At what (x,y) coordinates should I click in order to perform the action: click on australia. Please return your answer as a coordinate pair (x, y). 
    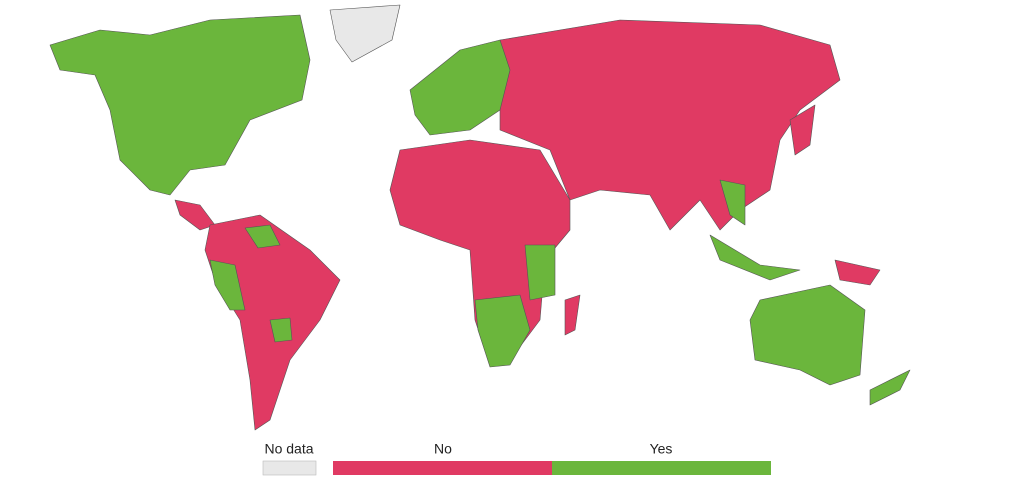
    Looking at the image, I should click on (807, 335).